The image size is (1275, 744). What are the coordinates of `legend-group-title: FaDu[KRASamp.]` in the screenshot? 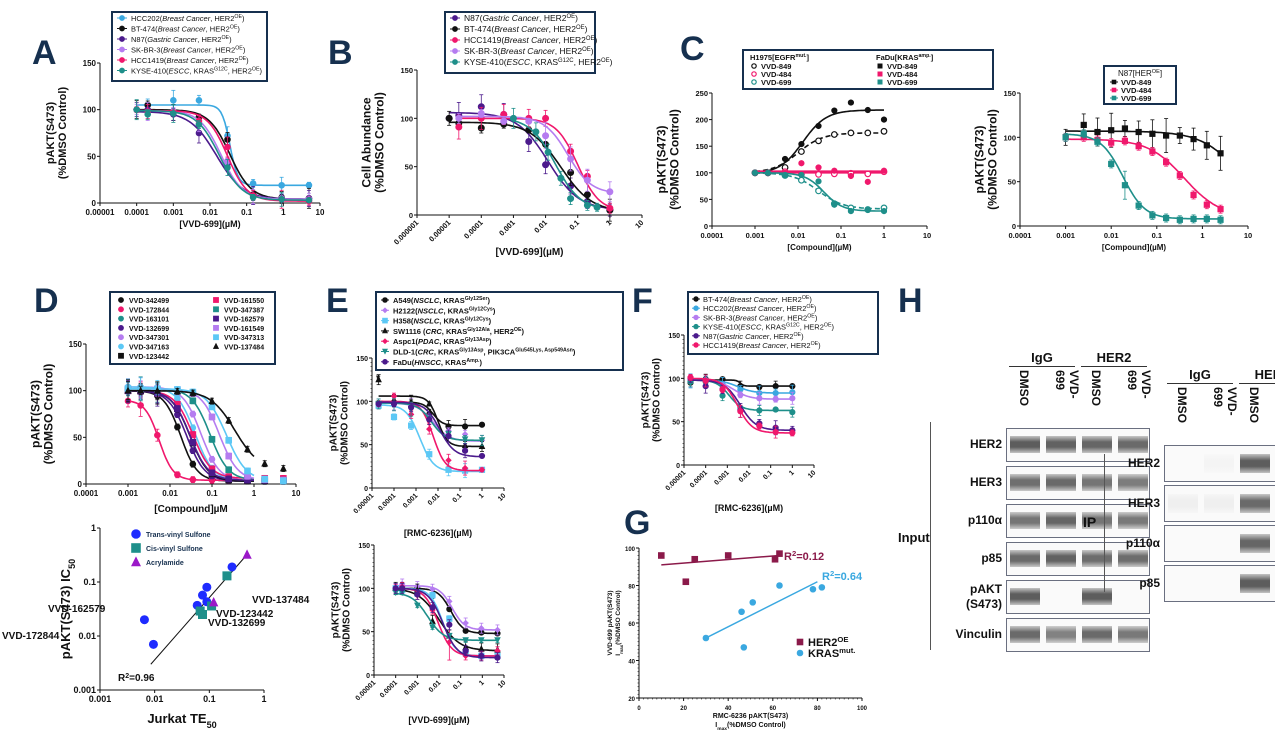 It's located at (905, 57).